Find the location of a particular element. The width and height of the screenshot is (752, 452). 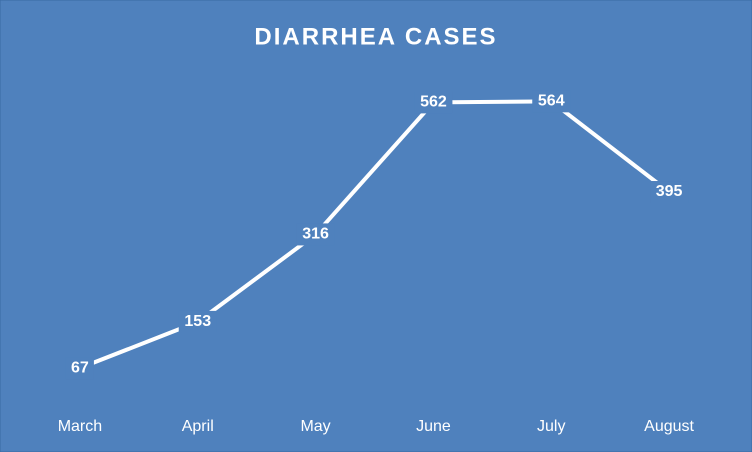

x-tick-label: July is located at coordinates (551, 426).